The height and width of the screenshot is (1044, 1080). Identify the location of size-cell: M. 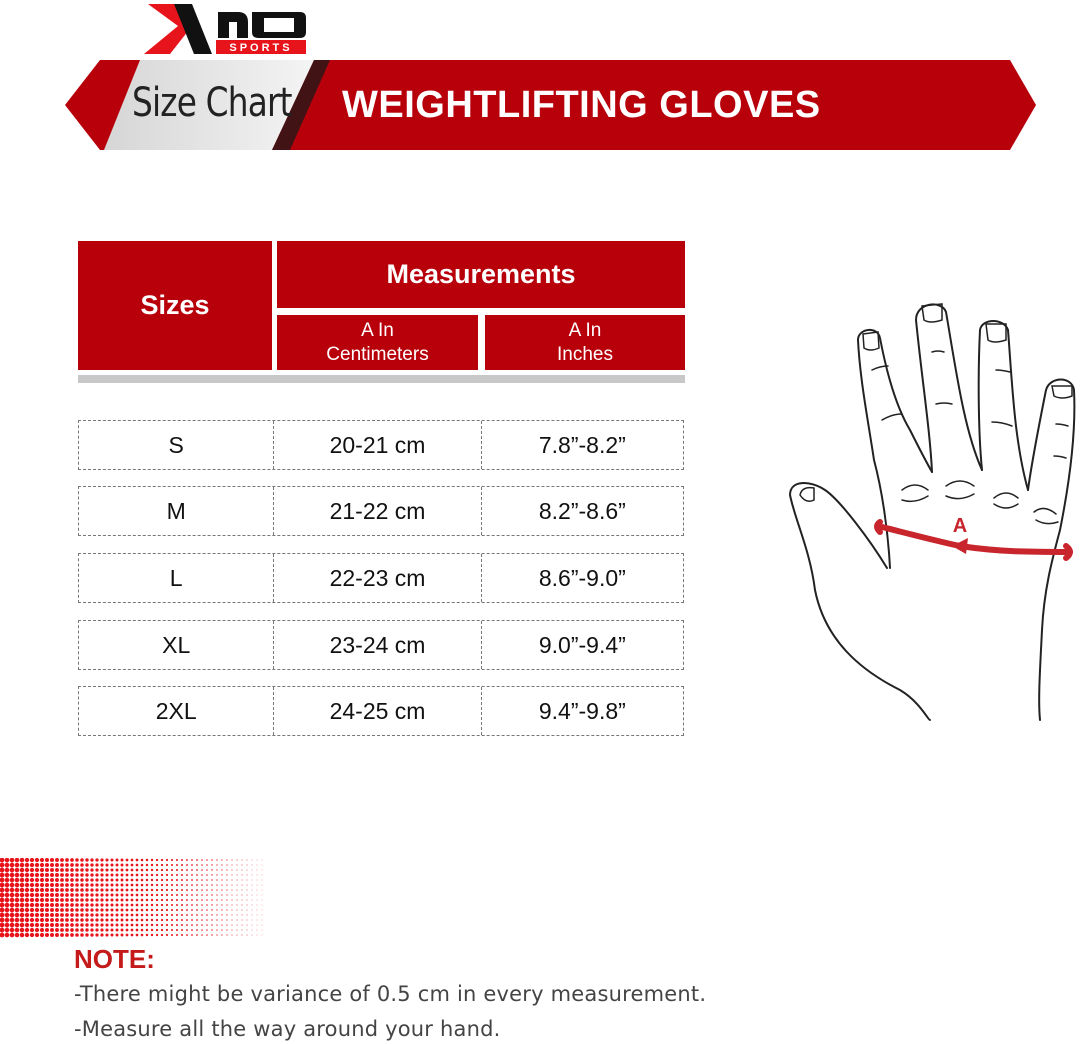
(177, 511).